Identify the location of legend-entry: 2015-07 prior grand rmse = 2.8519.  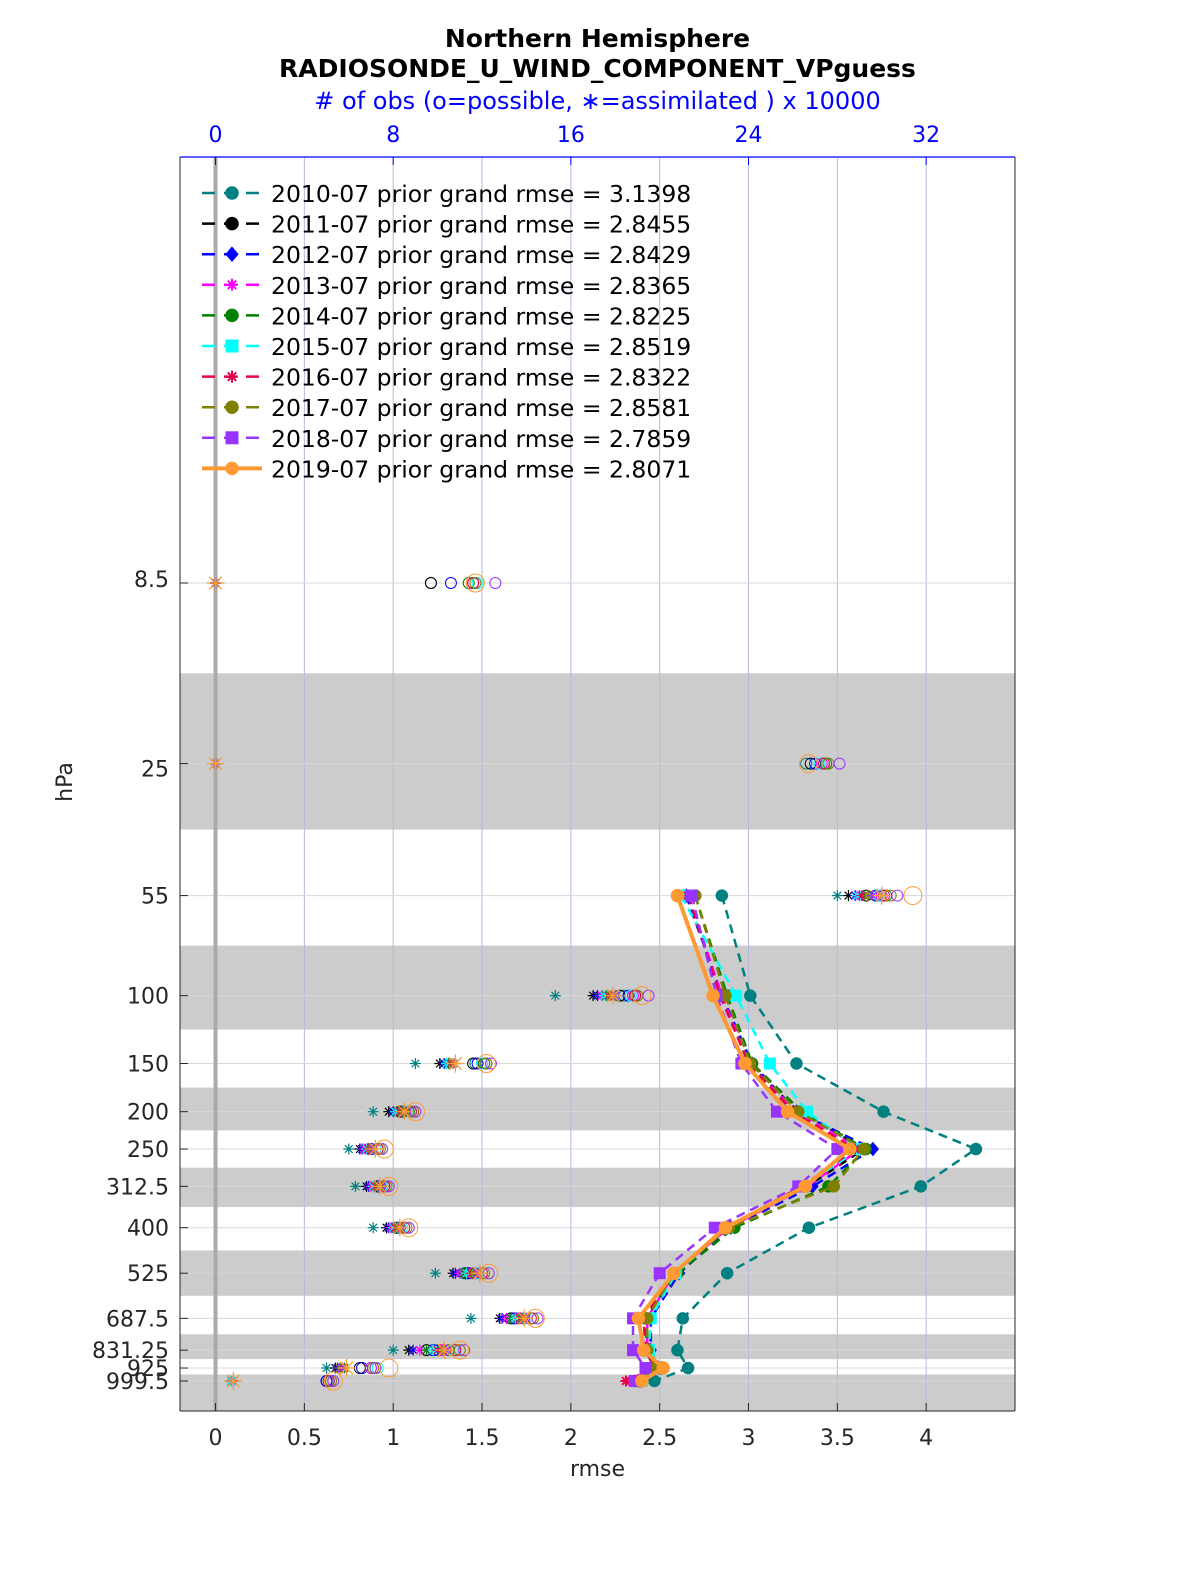
(481, 347).